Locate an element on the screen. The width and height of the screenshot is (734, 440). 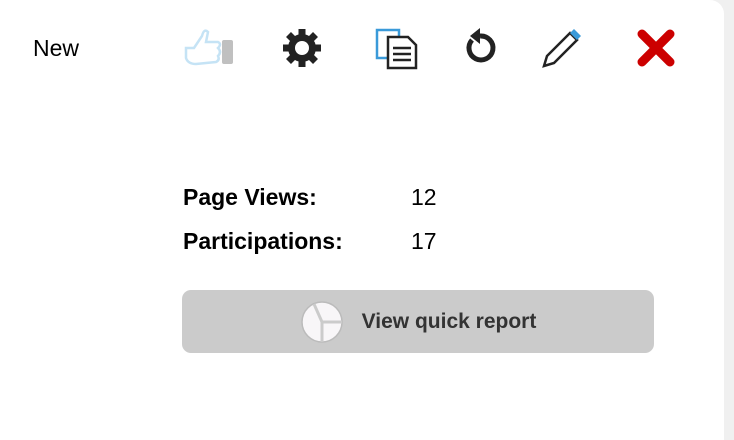
view-quick-report-button: View quick report is located at coordinates (418, 321).